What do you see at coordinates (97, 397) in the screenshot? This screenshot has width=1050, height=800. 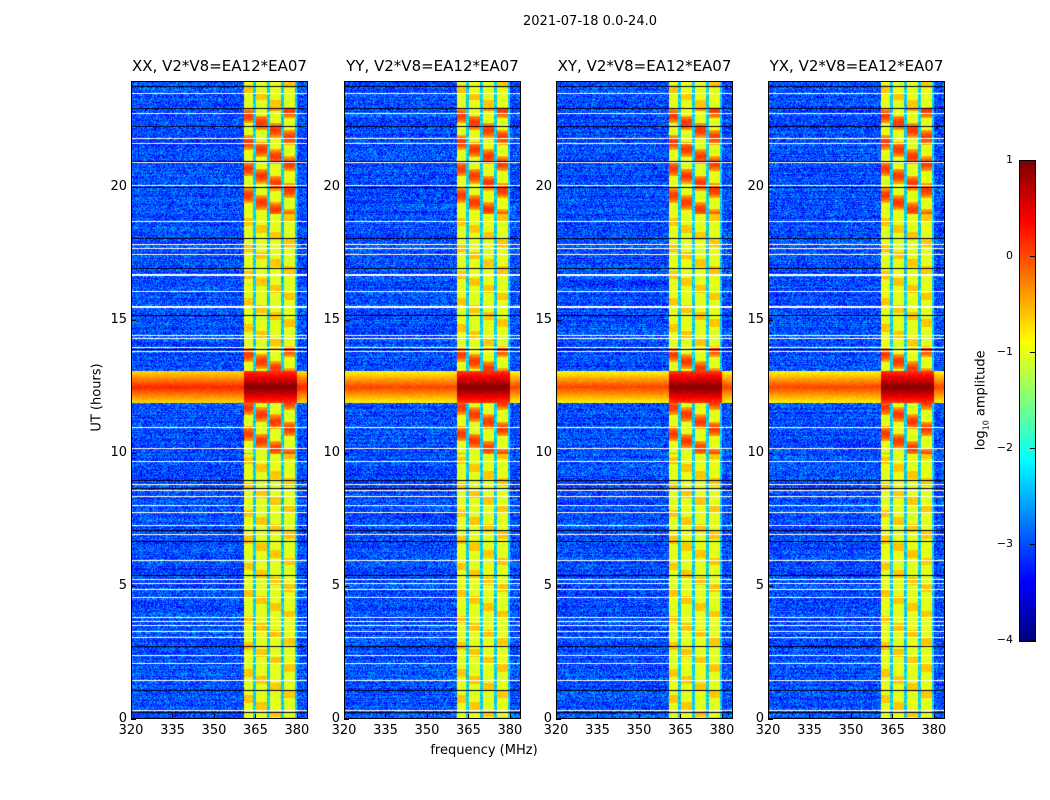 I see `y-axis-label: UT (hours)` at bounding box center [97, 397].